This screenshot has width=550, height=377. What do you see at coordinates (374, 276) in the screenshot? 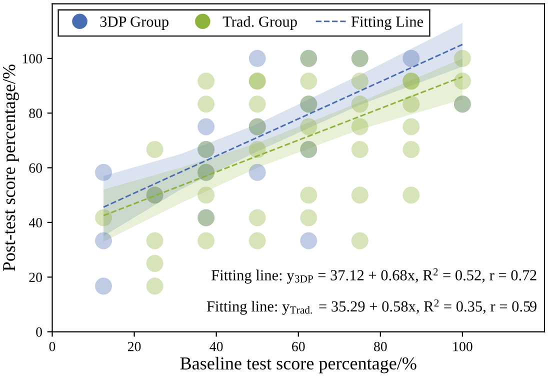
I see `annotation: Fitting line: y$_{3DP}$ = 37.12 + 0.68x, R$^{2}$ = 0.52, r = 0.72` at bounding box center [374, 276].